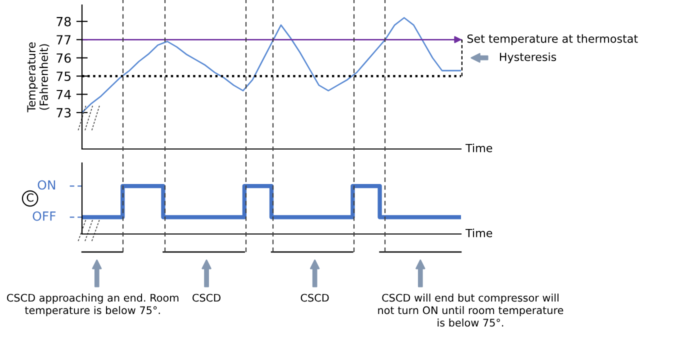 The height and width of the screenshot is (341, 692). What do you see at coordinates (471, 310) in the screenshot?
I see `text: CSCD will end but compressor will not turn ON until room temperature is below 75°.` at bounding box center [471, 310].